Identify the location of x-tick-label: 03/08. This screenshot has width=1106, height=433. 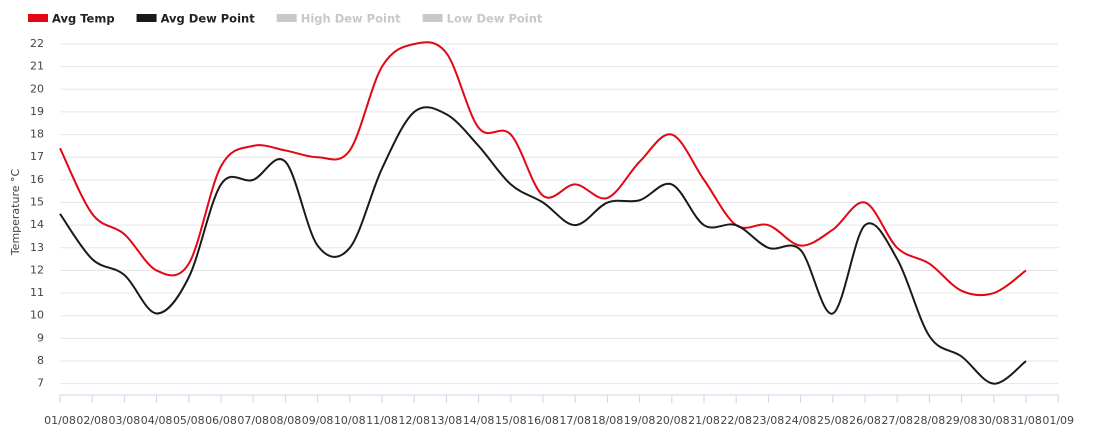
(125, 420).